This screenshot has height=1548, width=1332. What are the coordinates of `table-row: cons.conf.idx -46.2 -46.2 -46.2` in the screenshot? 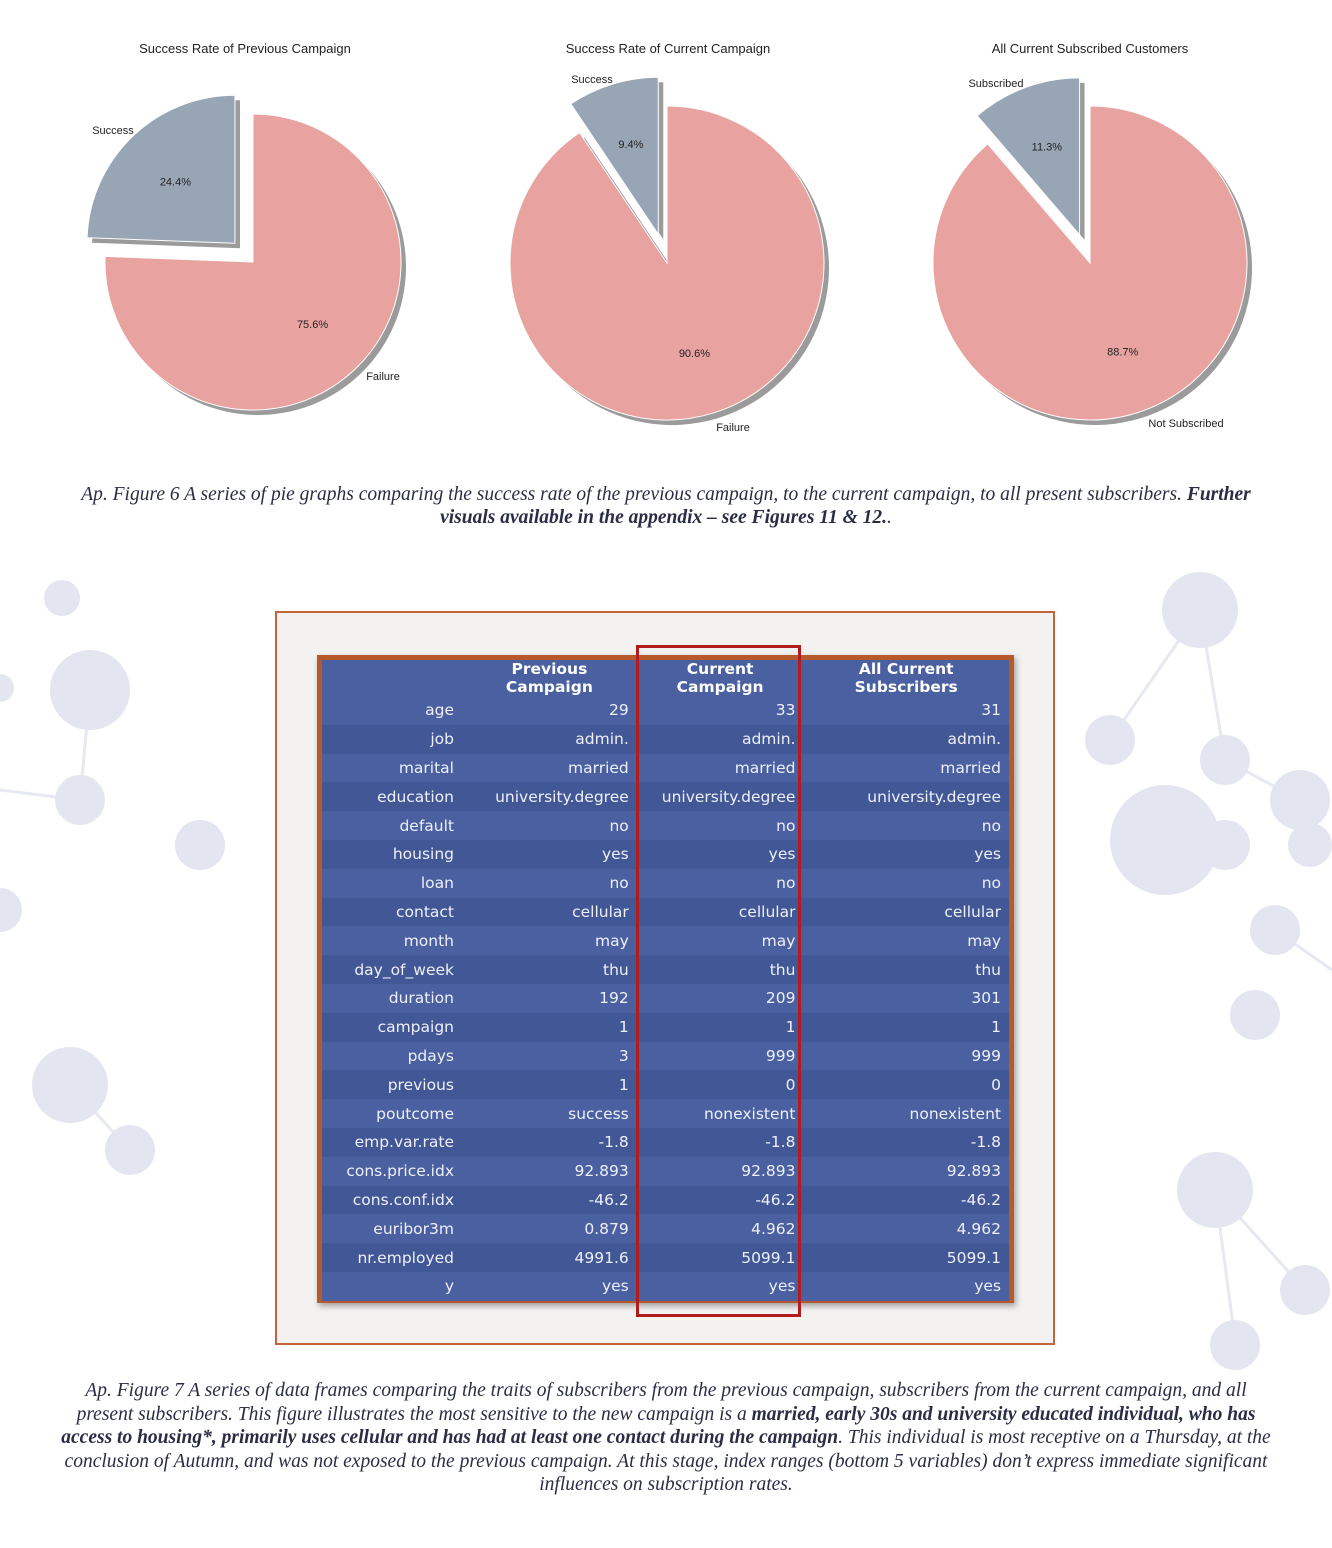 It's located at (665, 1200).